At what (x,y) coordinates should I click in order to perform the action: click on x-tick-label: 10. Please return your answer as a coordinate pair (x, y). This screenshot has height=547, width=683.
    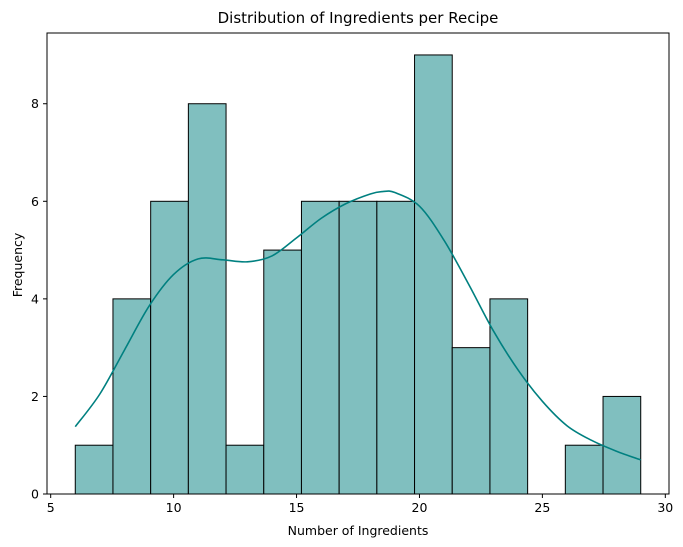
    Looking at the image, I should click on (174, 507).